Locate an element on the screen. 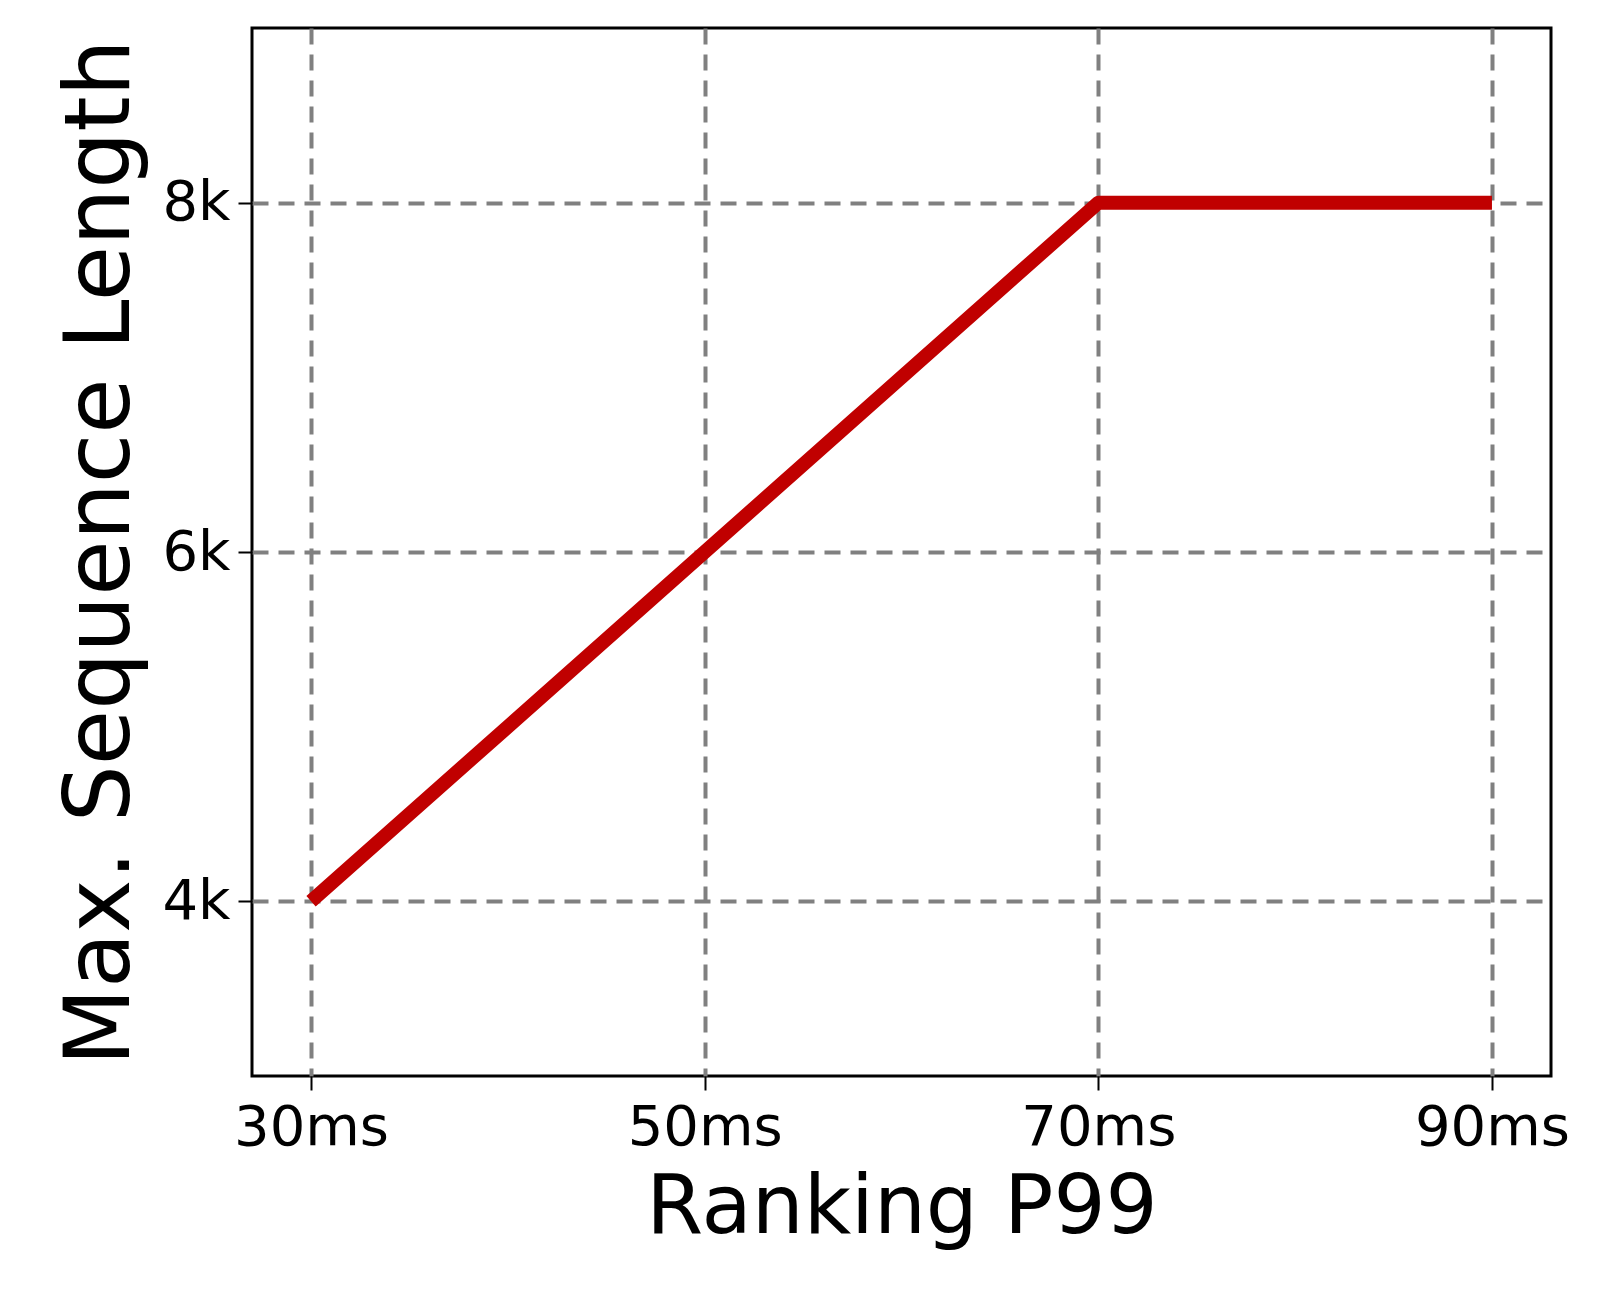 The image size is (1600, 1309). x-tick-label: 70ms is located at coordinates (1099, 1125).